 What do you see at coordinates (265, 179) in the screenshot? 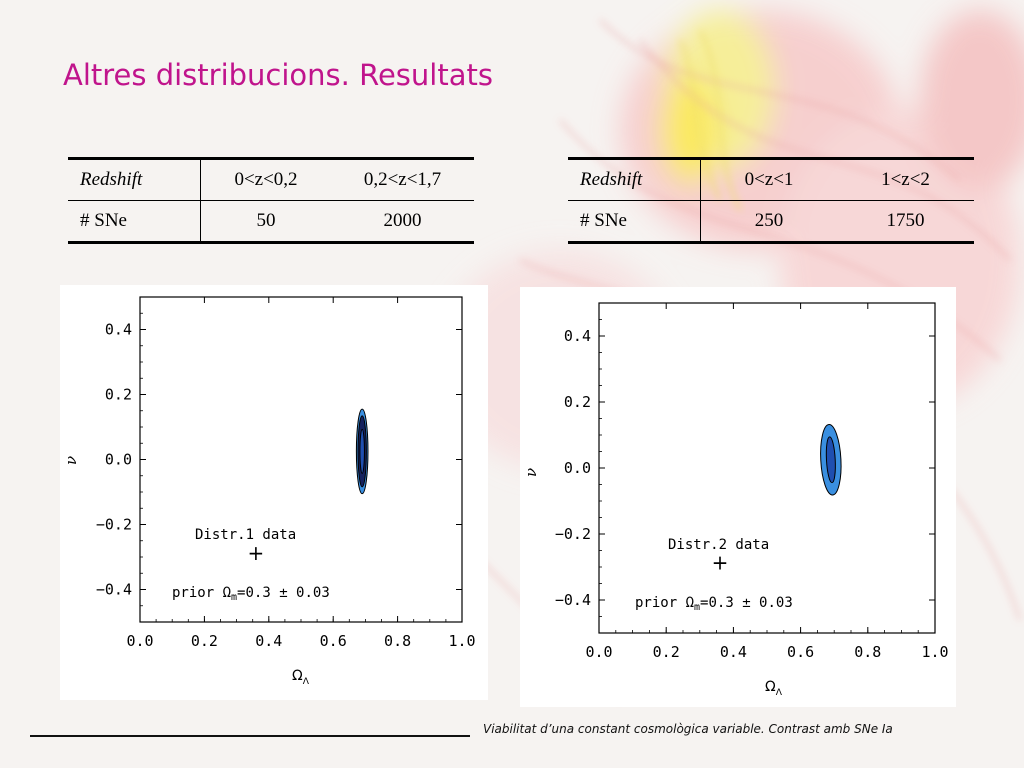
I see `header-bin-1: 0<z<0,2` at bounding box center [265, 179].